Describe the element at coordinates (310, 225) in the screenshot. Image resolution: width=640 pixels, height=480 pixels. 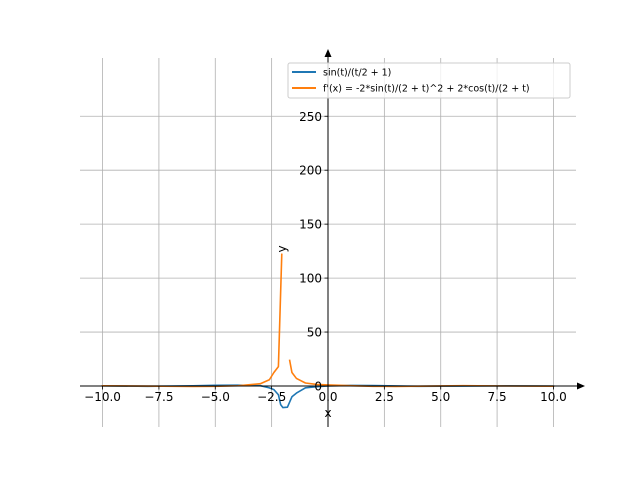
I see `y-tick-label-3: 150` at that location.